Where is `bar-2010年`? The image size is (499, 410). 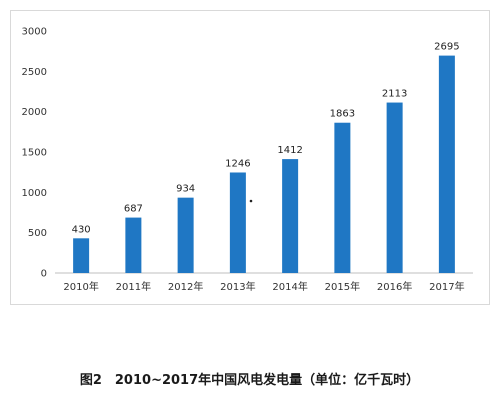
bar-2010年 is located at coordinates (81, 255).